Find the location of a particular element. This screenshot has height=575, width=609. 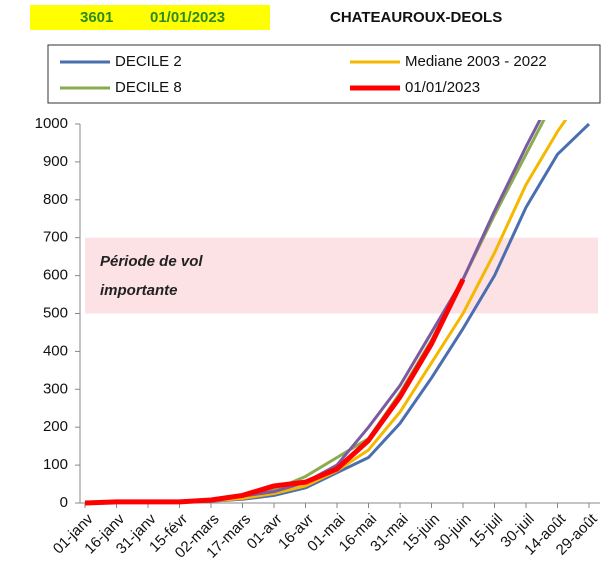

y-tick-label: 200 is located at coordinates (55, 426).